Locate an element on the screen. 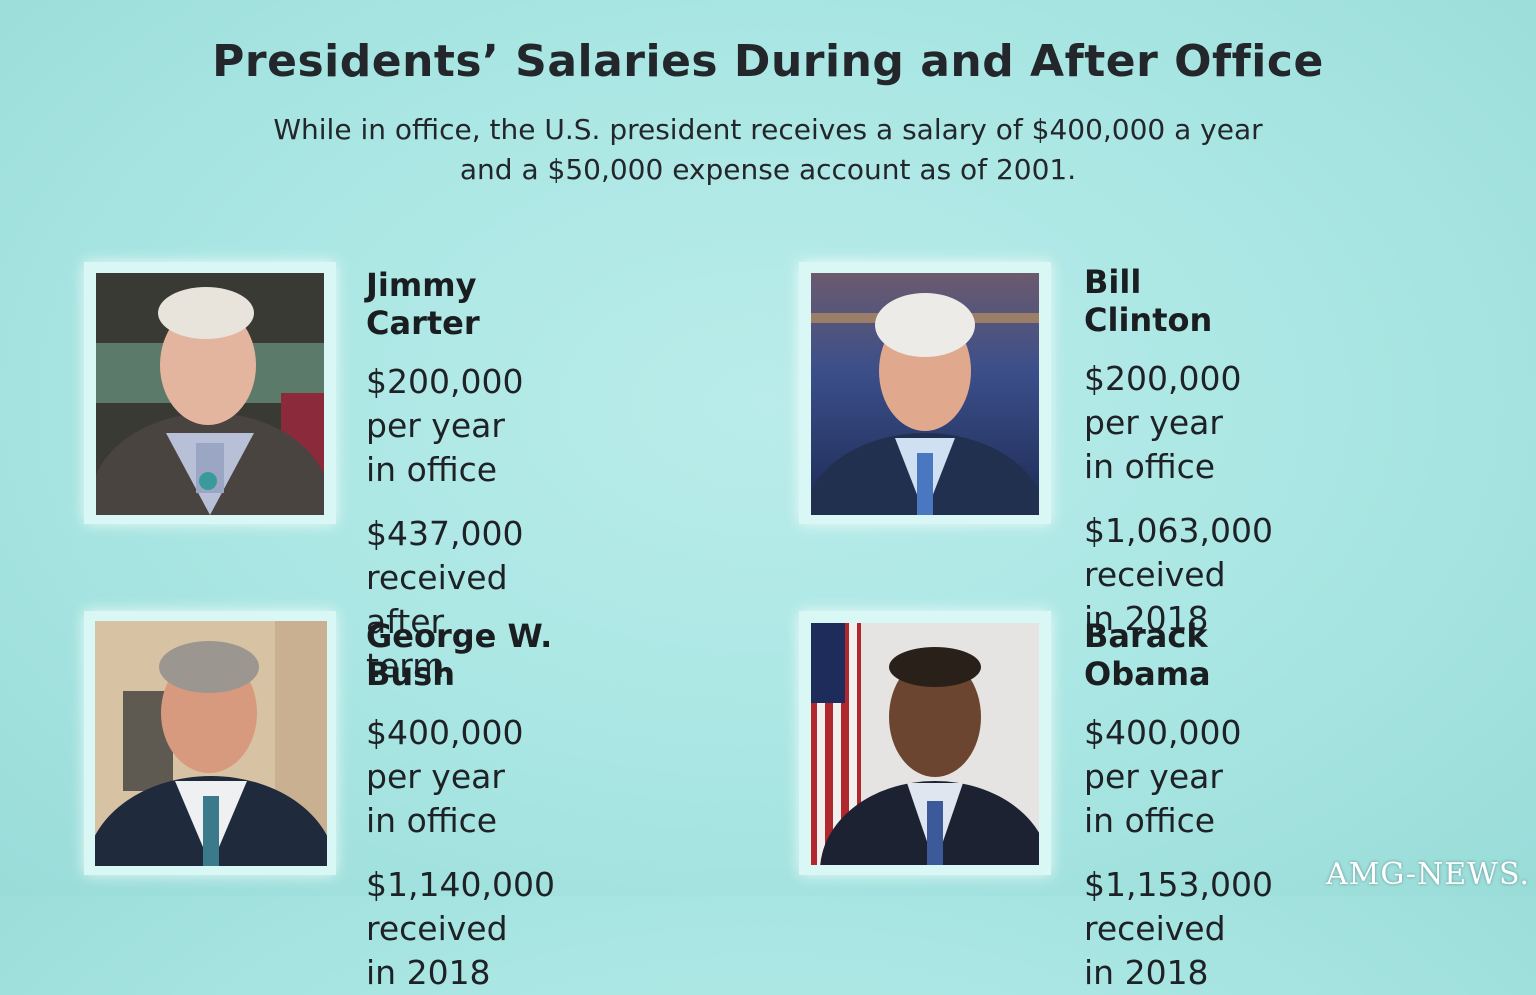 The image size is (1536, 995). president-name: Bill Clinton is located at coordinates (1148, 301).